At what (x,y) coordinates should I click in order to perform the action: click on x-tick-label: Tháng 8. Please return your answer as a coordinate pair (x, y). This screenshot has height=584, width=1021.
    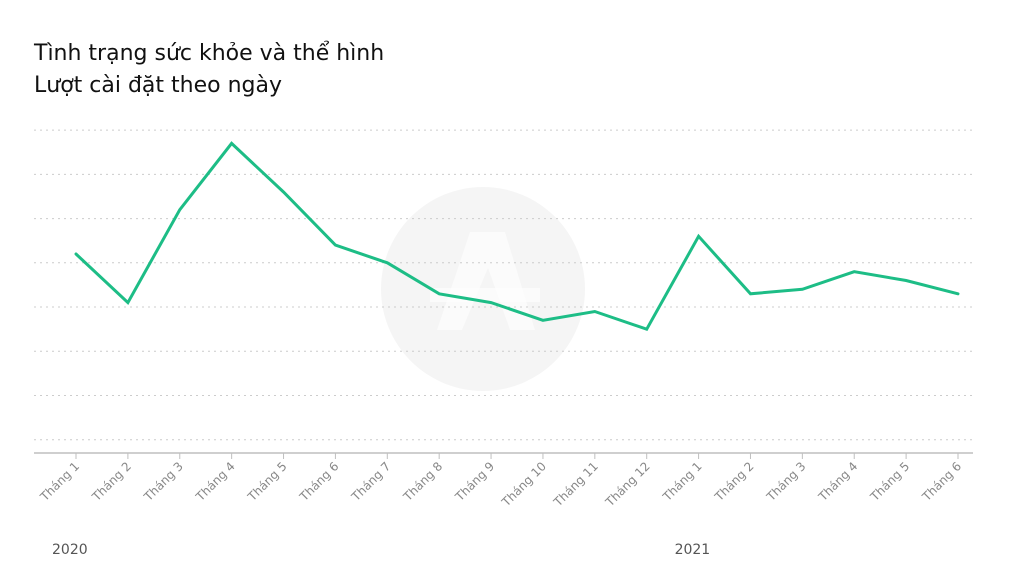
    Looking at the image, I should click on (422, 481).